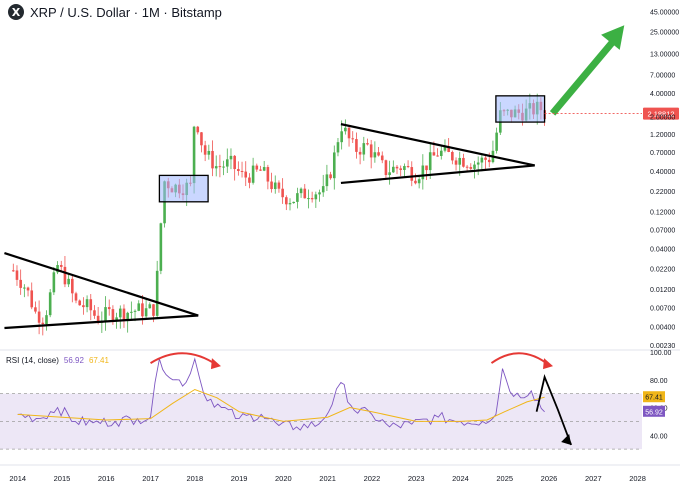  Describe the element at coordinates (283, 478) in the screenshot. I see `x-tick-label: 2020` at that location.